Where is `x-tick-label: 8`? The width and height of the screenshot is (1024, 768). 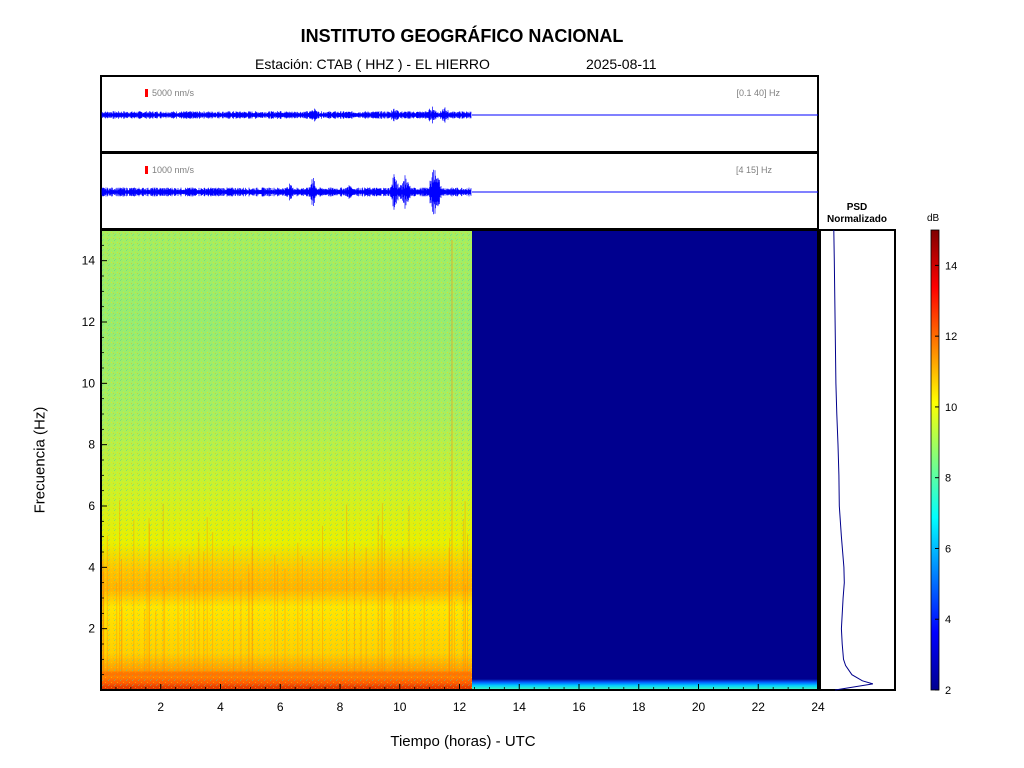 x-tick-label: 8 is located at coordinates (340, 707).